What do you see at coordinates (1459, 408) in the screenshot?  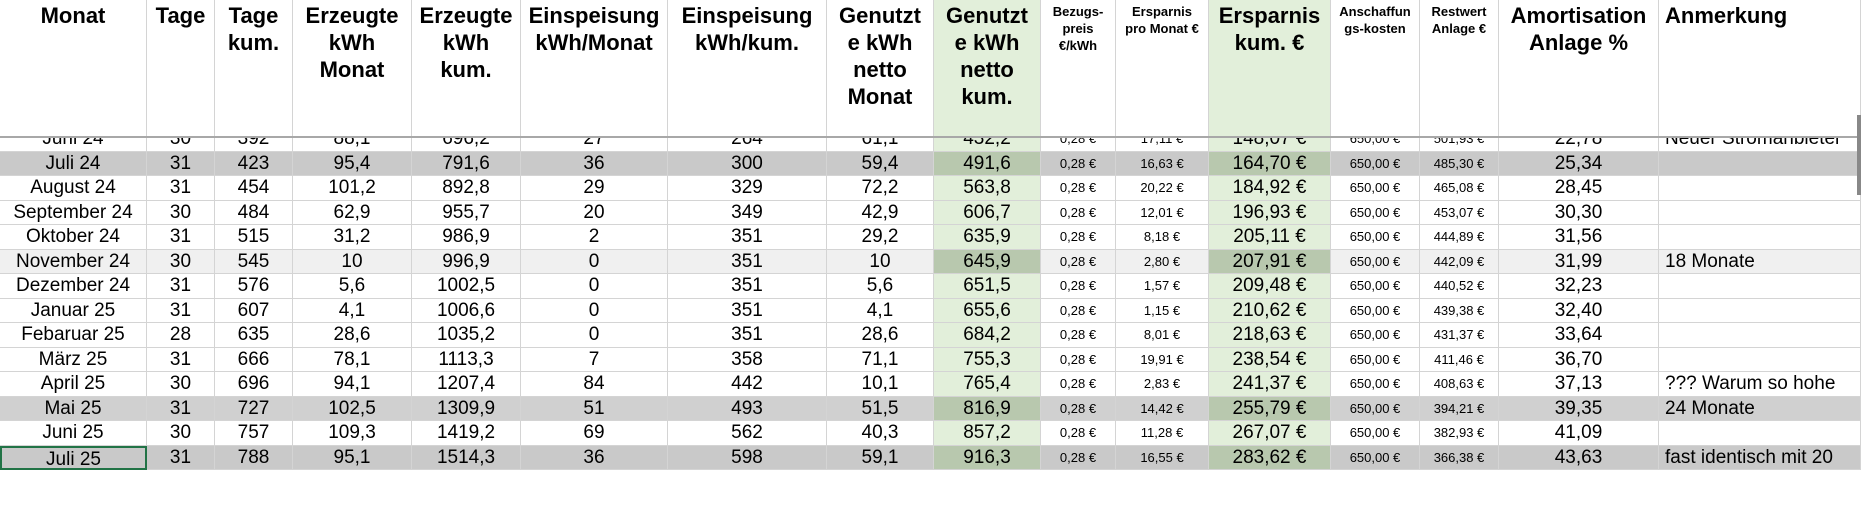 I see `cell: 394,21 €` at bounding box center [1459, 408].